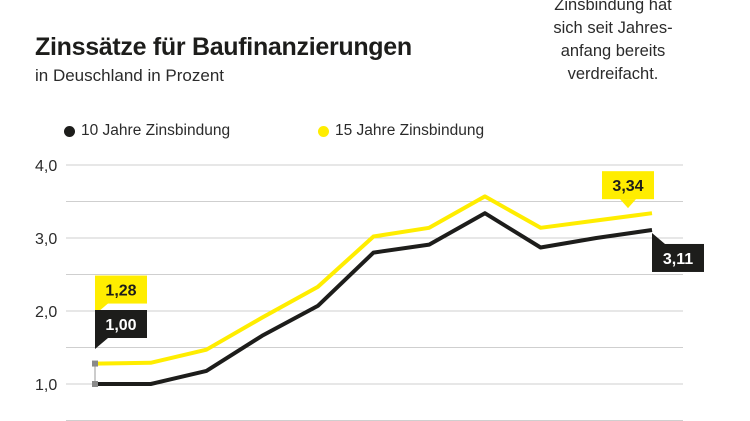 This screenshot has height=421, width=750. I want to click on legend-item-15-jahre: 15 Jahre Zinsbindung, so click(401, 131).